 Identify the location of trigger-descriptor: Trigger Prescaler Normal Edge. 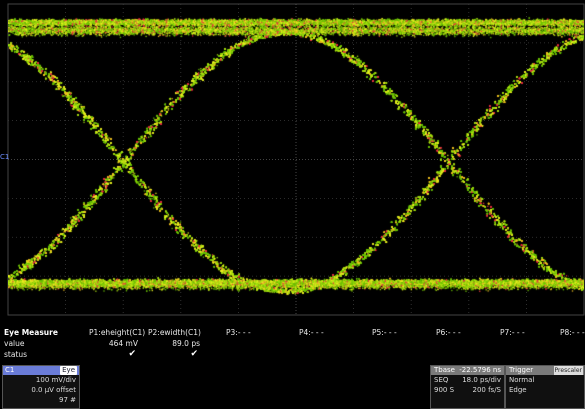
(545, 387).